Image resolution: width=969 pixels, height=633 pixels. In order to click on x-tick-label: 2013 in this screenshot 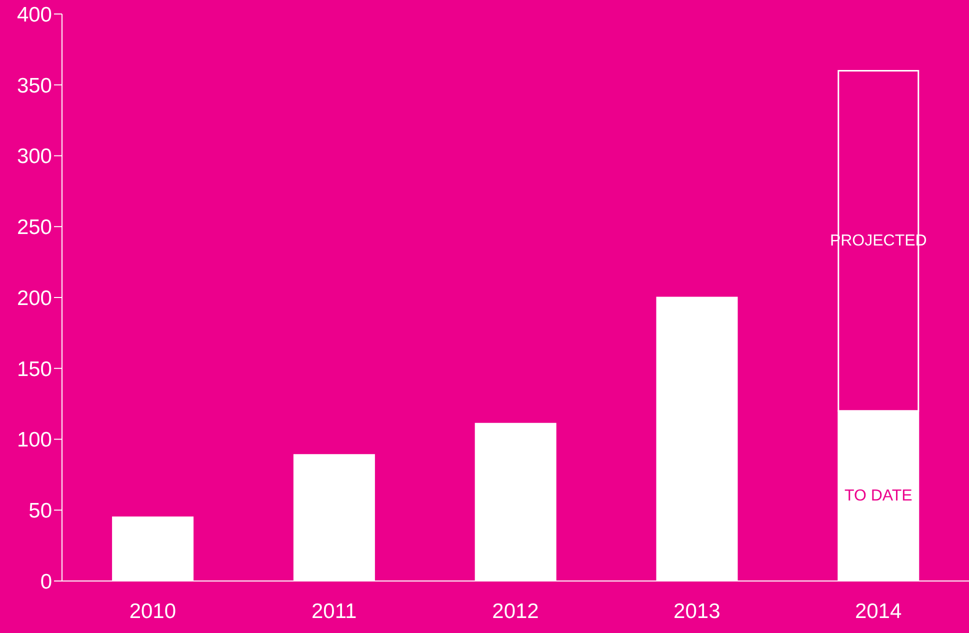, I will do `click(697, 611)`.